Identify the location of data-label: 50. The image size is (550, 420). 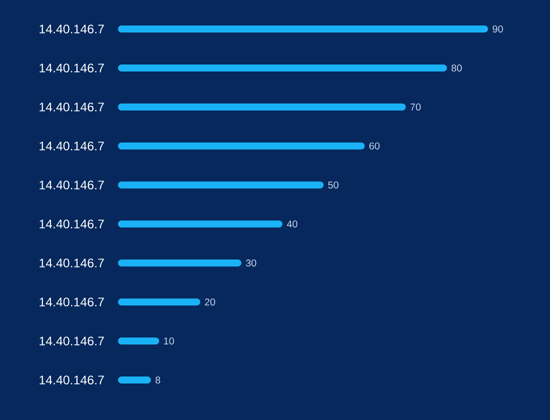
(333, 185).